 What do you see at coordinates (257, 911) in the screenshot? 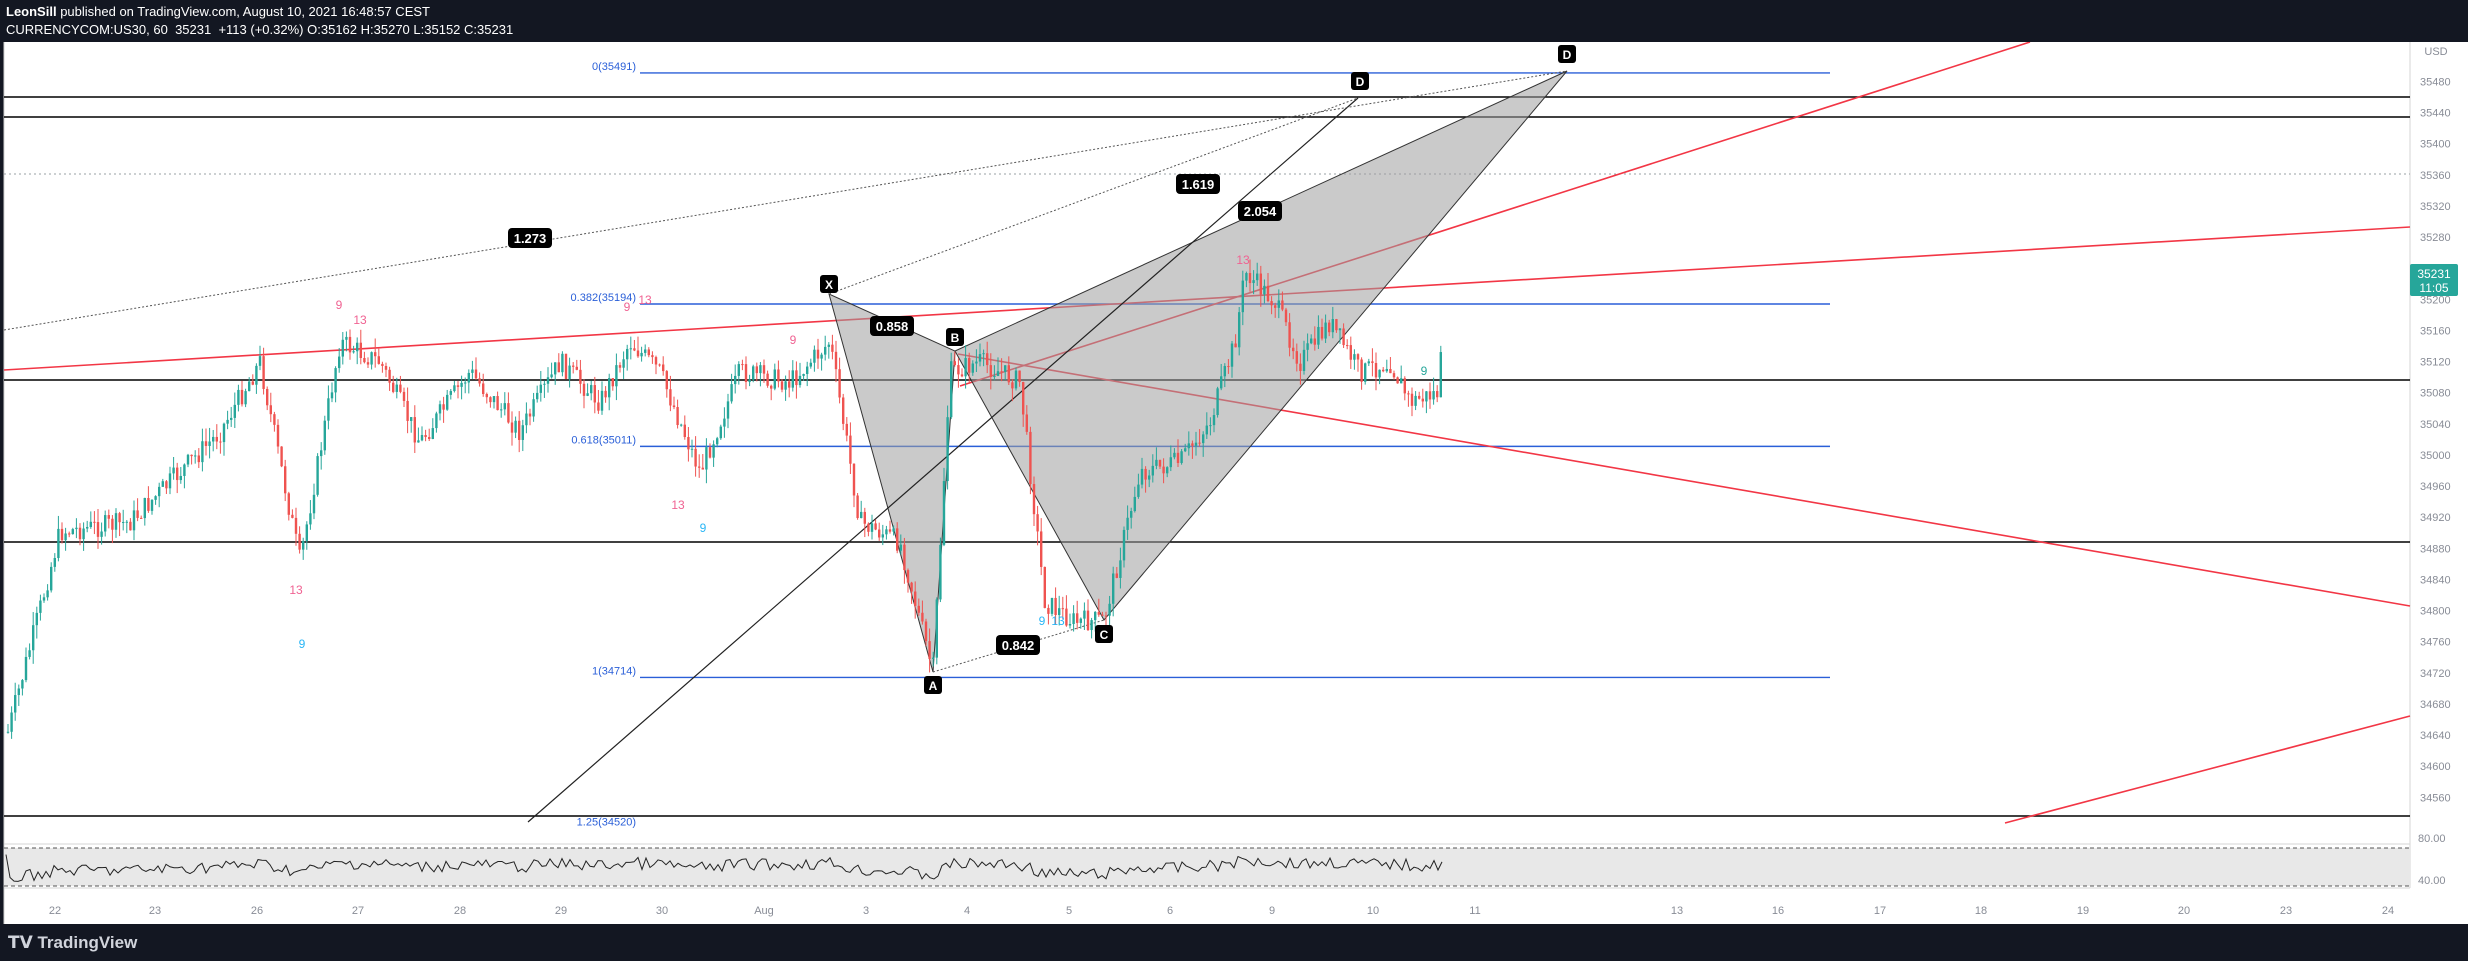
I see `time-tick-label: 26` at bounding box center [257, 911].